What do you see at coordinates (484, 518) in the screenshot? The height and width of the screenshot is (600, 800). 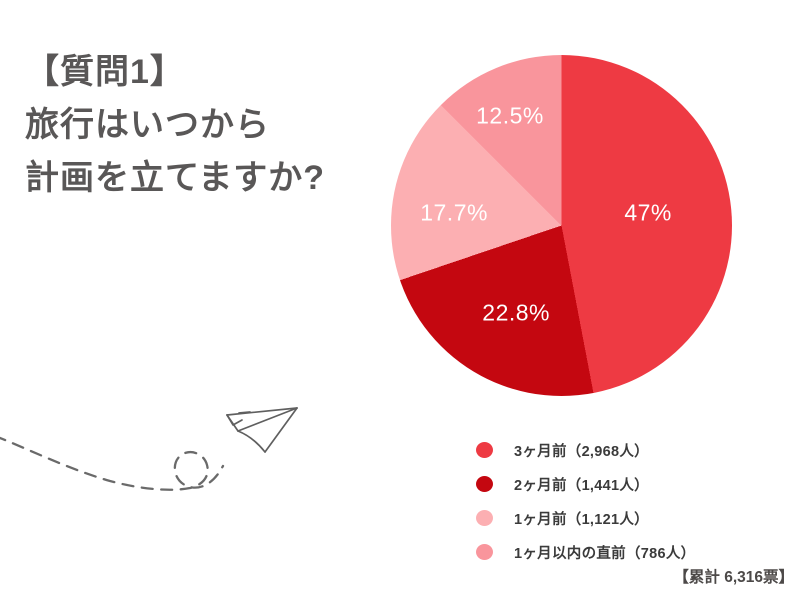 I see `legend-dot-1month` at bounding box center [484, 518].